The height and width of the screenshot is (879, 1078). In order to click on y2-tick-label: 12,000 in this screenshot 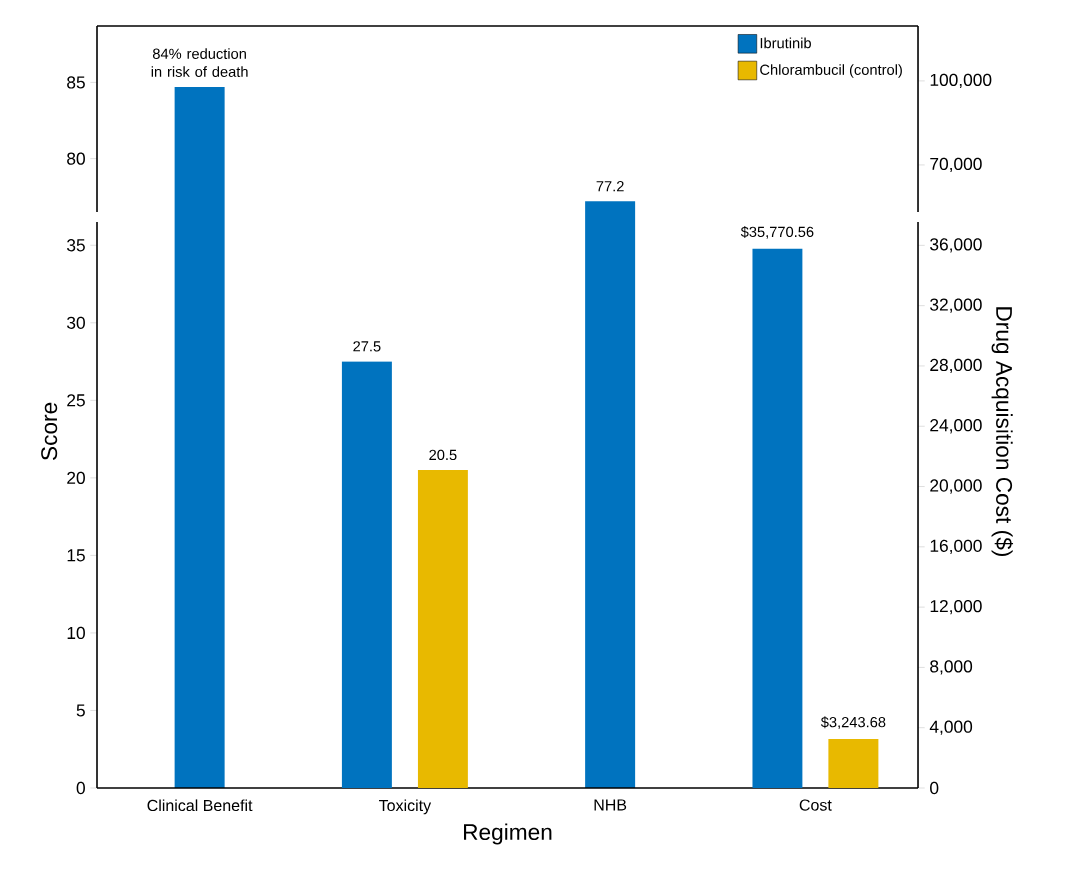, I will do `click(956, 607)`.